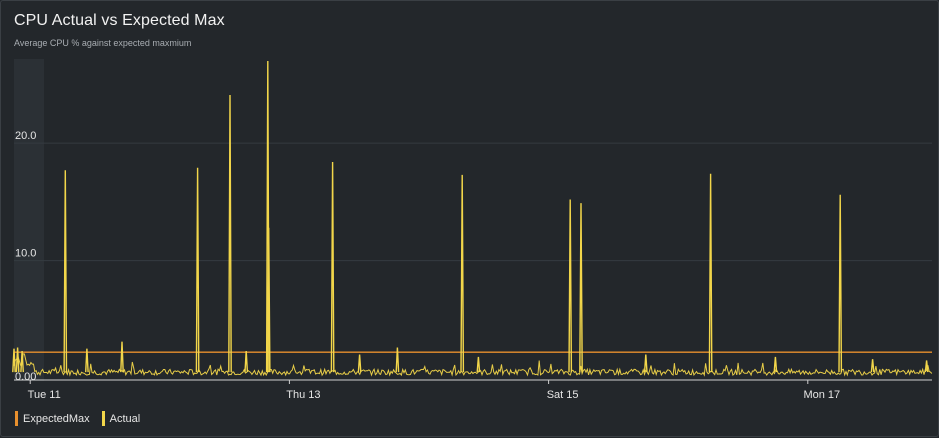 Image resolution: width=939 pixels, height=438 pixels. I want to click on legend-label-actual: Actual, so click(125, 418).